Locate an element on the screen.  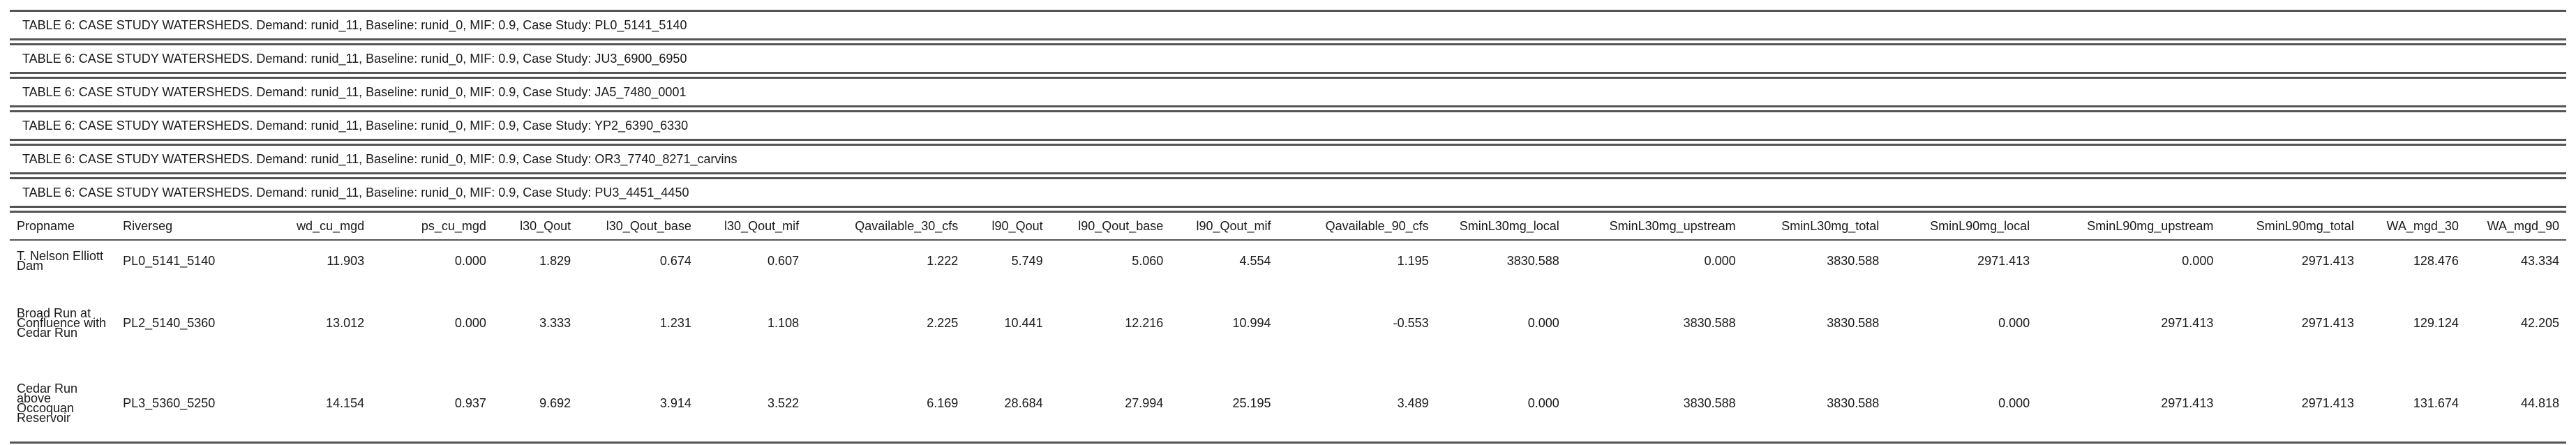
cell-value: 10.441 is located at coordinates (1023, 322).